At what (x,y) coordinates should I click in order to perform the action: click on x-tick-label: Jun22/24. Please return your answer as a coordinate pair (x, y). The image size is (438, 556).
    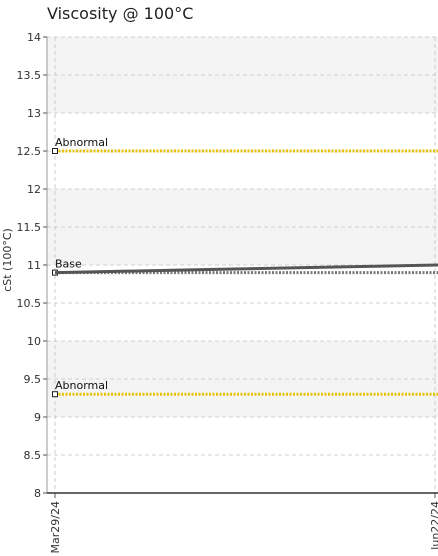
    Looking at the image, I should click on (433, 526).